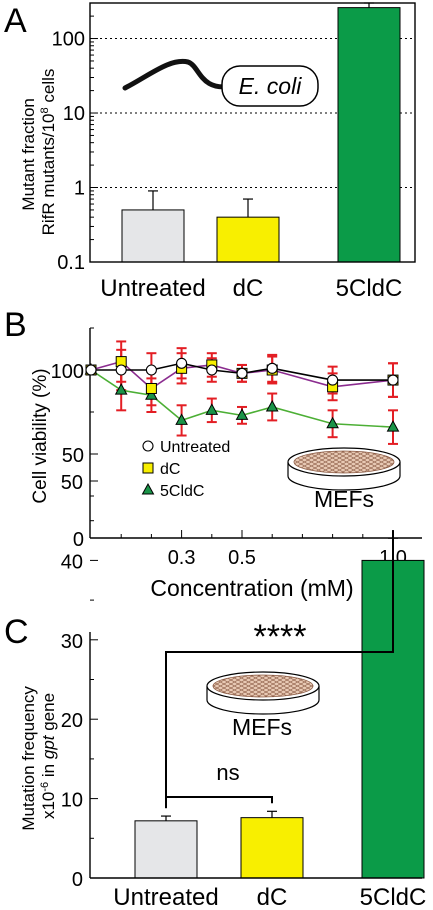 Image resolution: width=433 pixels, height=910 pixels. I want to click on ecoli-label-box, so click(270, 86).